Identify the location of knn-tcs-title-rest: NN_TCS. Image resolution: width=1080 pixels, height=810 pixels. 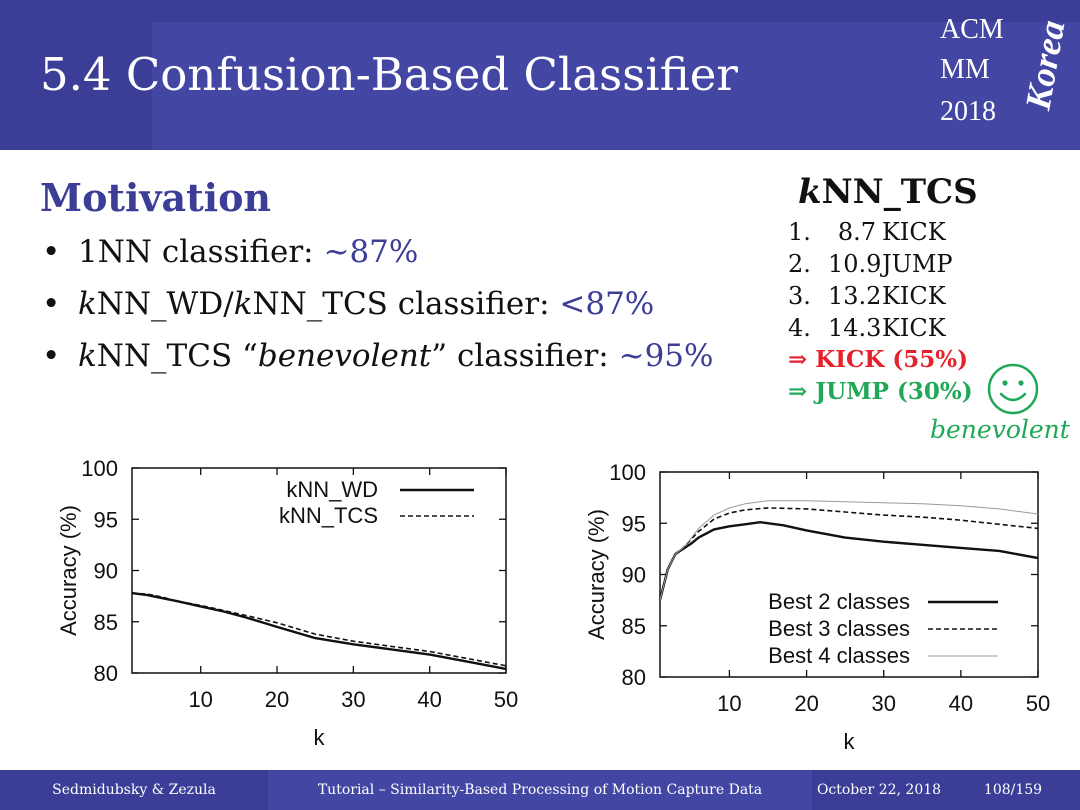
(899, 192).